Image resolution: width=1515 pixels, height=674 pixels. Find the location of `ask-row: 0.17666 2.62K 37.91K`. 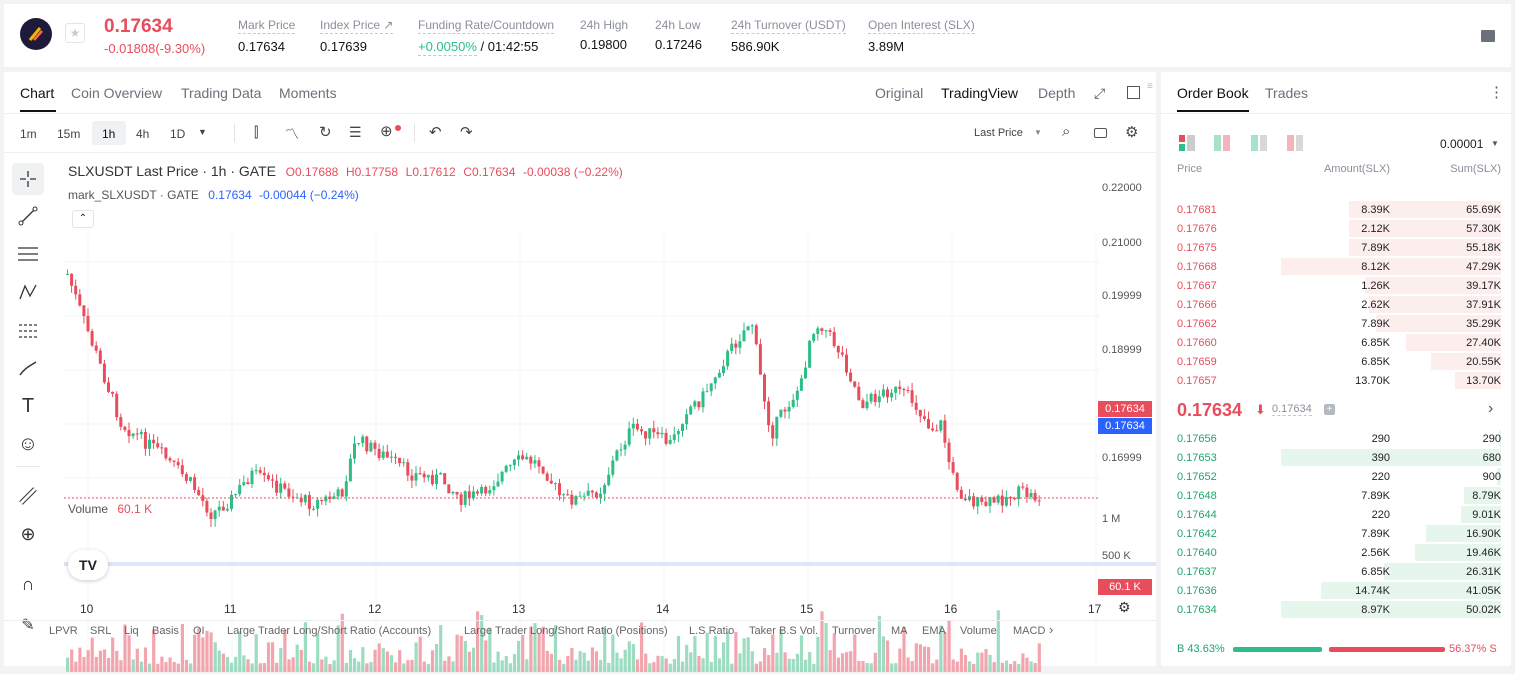

ask-row: 0.17666 2.62K 37.91K is located at coordinates (1336, 304).